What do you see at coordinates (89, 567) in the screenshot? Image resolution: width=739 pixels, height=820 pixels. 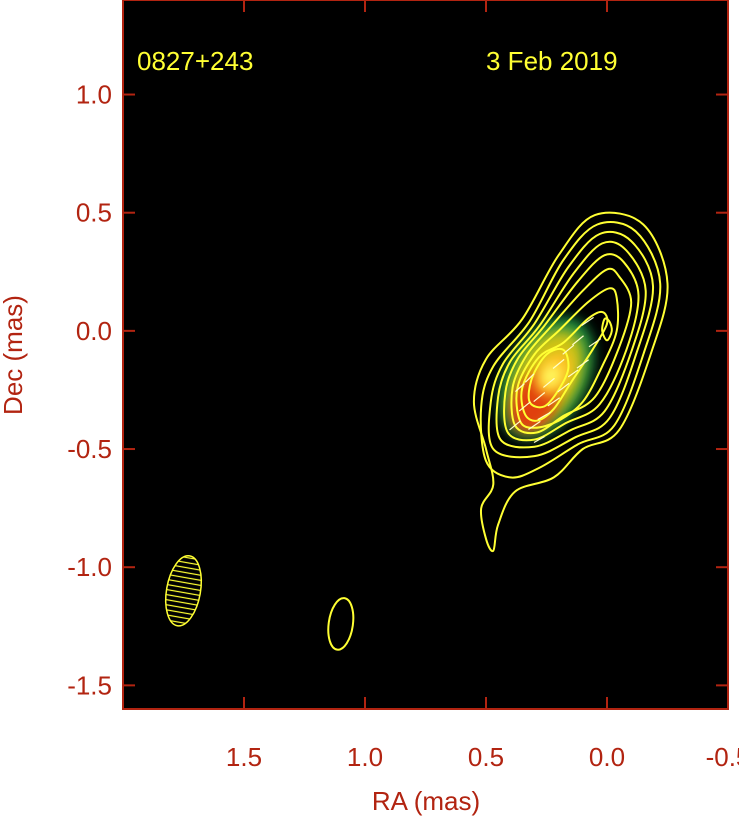 I see `y-tick-label: -1.0` at bounding box center [89, 567].